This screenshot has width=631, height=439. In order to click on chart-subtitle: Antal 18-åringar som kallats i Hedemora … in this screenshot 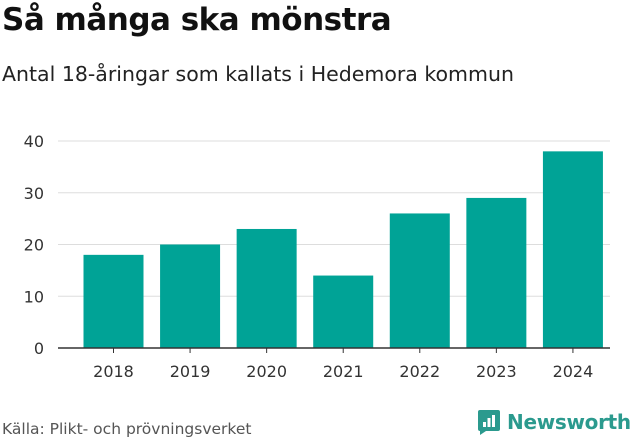, I will do `click(258, 74)`.